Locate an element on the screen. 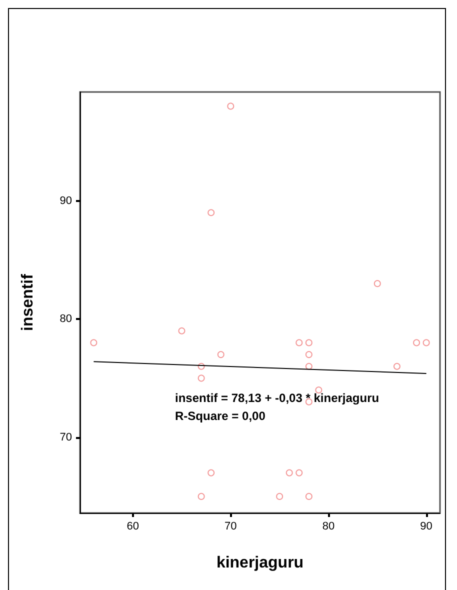 This screenshot has width=457, height=590. x-axis-title: kinerjaguru is located at coordinates (260, 563).